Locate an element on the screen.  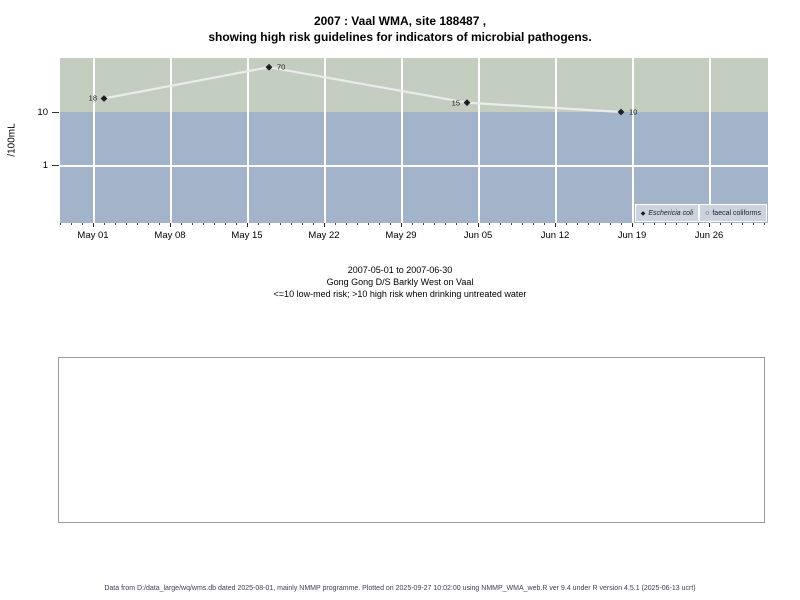
x-tick-label: Jun 26 is located at coordinates (709, 235).